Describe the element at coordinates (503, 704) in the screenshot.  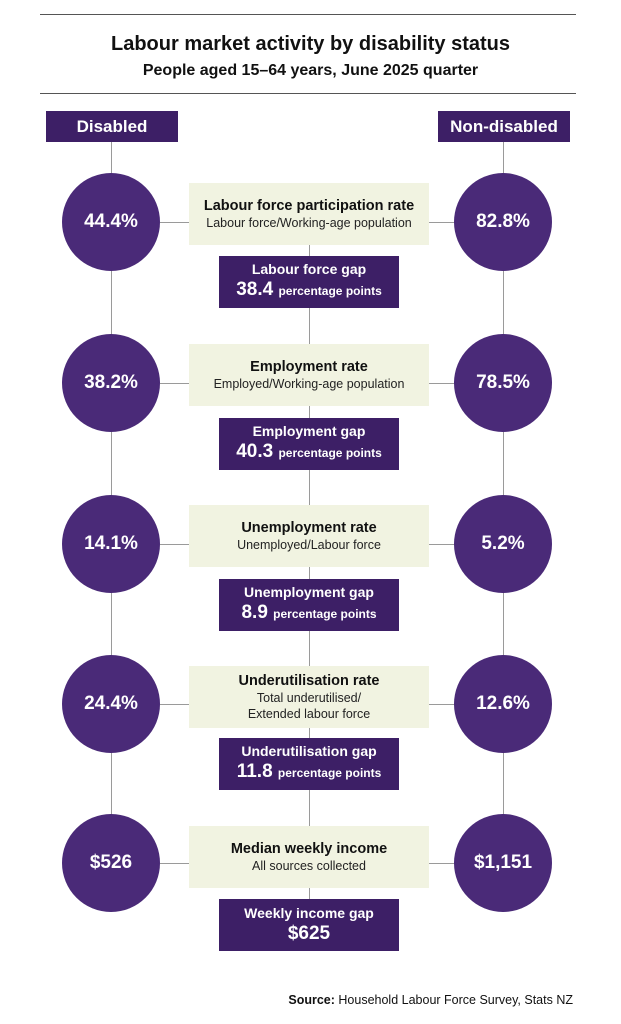
I see `non-disabled-value-circle: 12.6%` at that location.